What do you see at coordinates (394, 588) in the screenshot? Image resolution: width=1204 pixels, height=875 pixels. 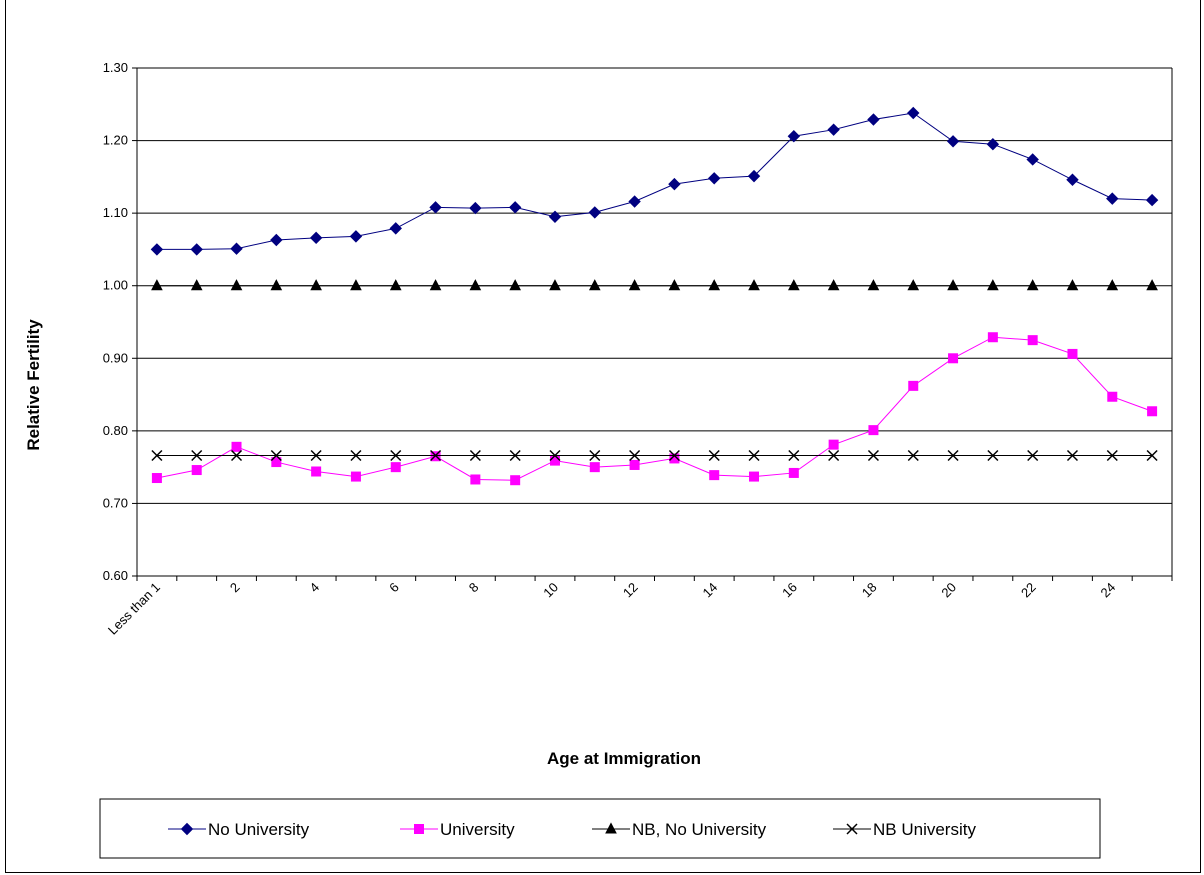 I see `x-tick-label: 6` at bounding box center [394, 588].